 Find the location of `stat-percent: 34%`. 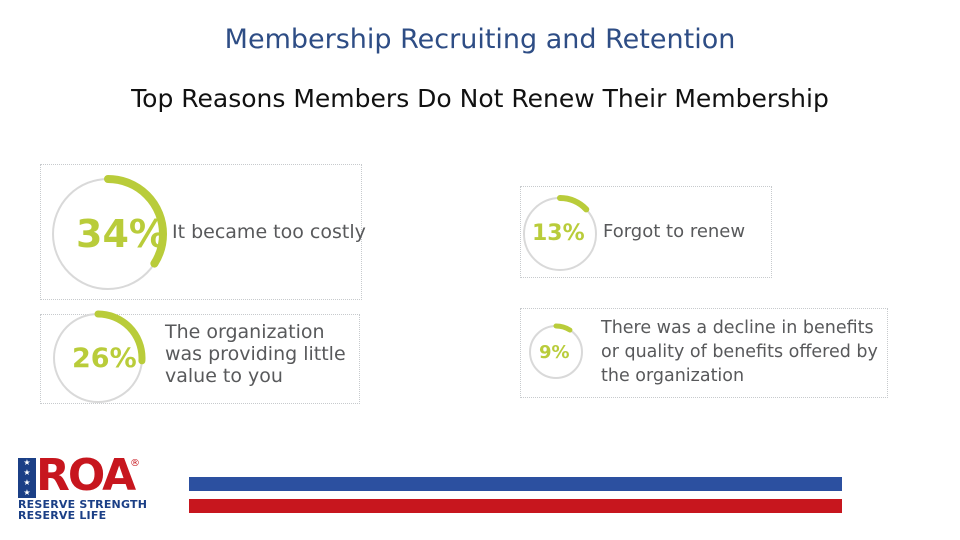

stat-percent: 34% is located at coordinates (121, 234).